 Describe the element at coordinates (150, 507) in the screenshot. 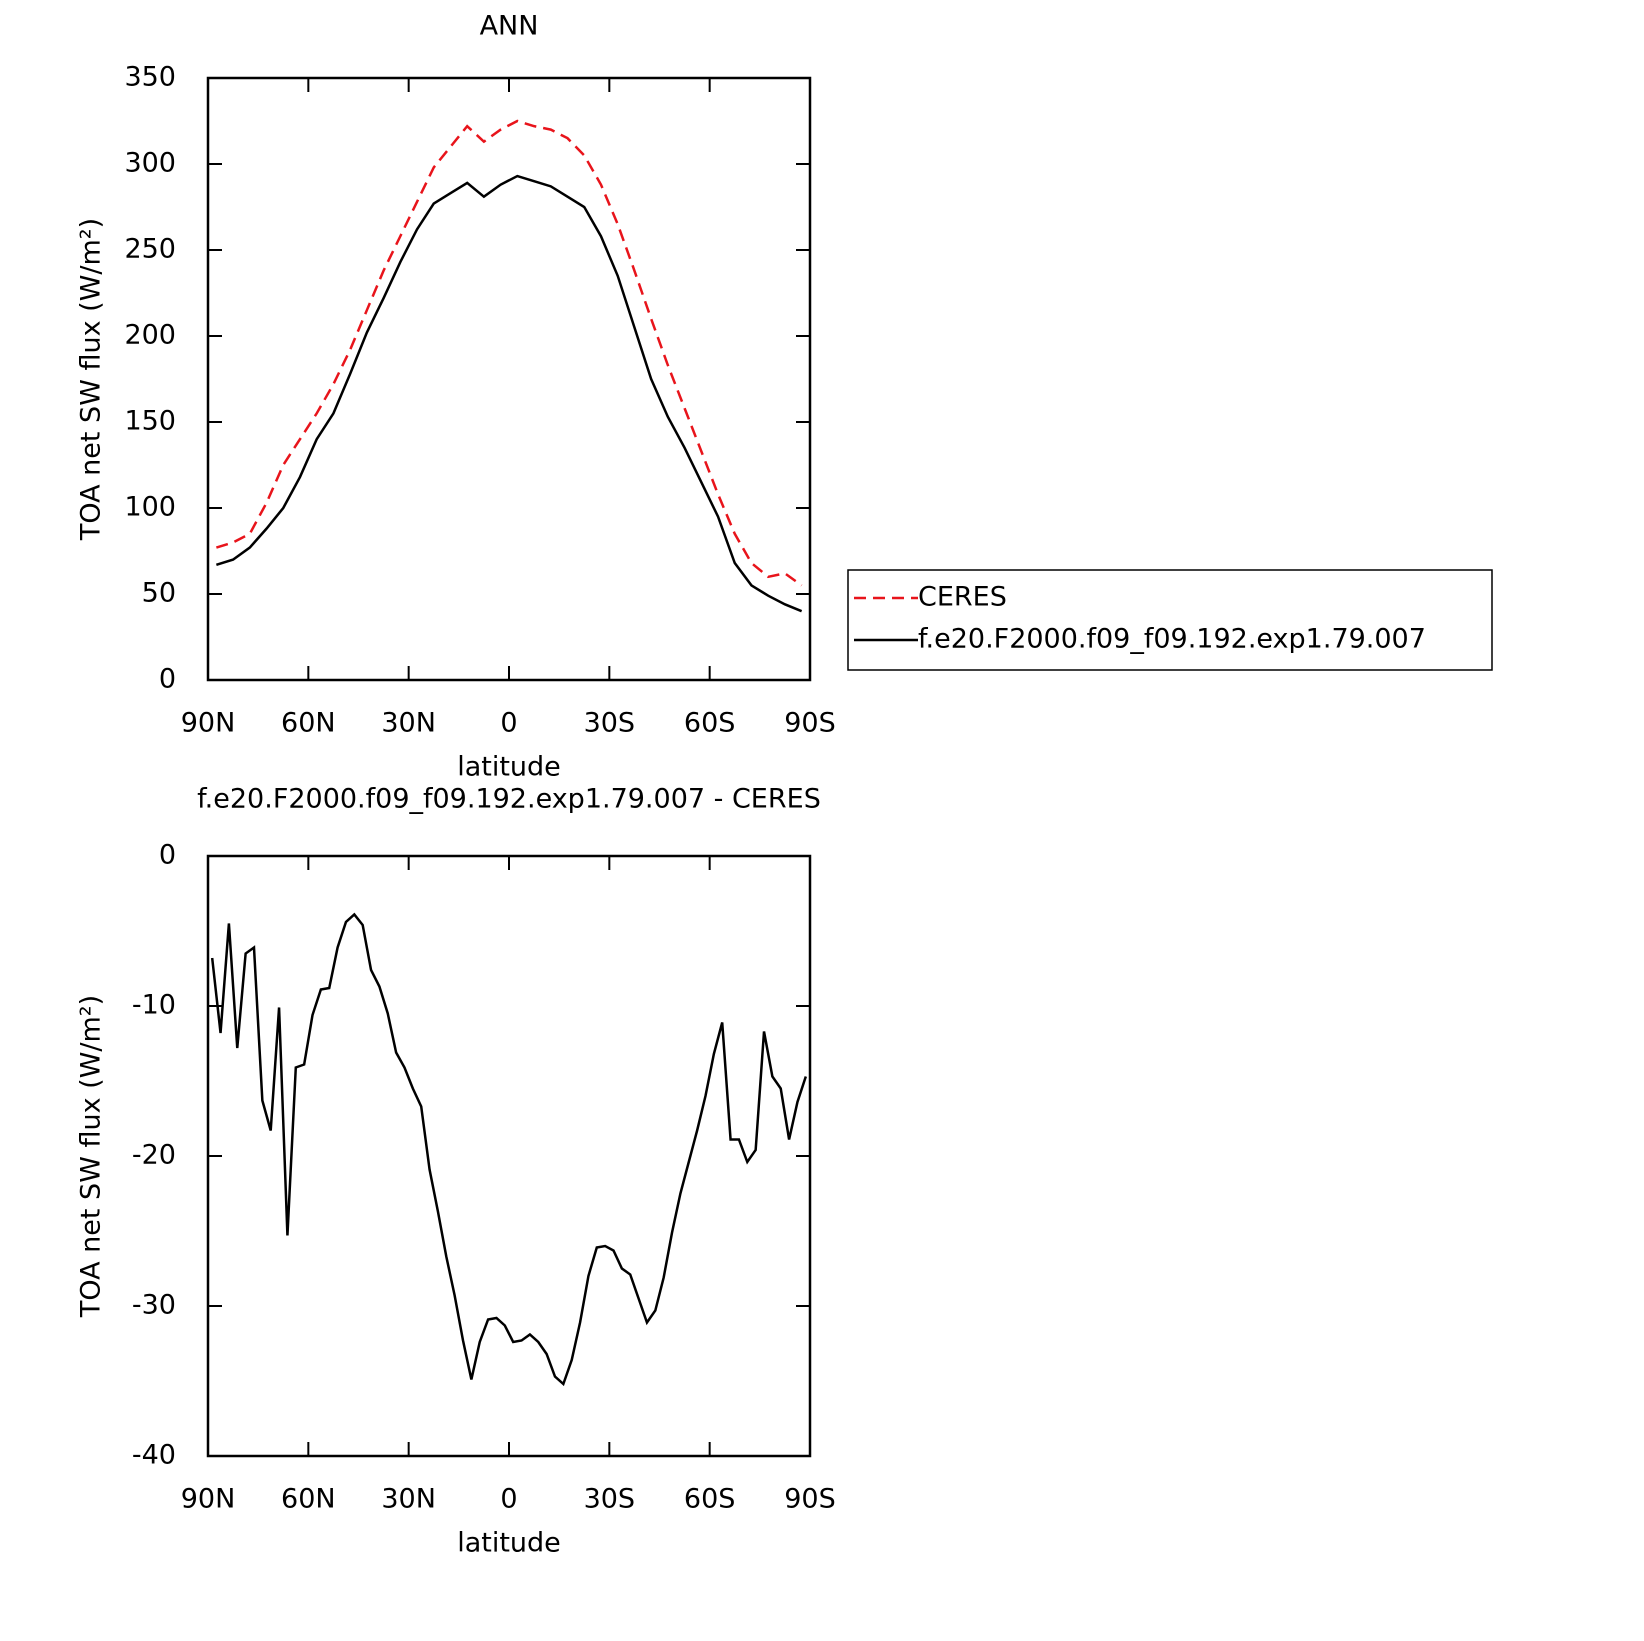

I see `y-tick-label: 100` at that location.